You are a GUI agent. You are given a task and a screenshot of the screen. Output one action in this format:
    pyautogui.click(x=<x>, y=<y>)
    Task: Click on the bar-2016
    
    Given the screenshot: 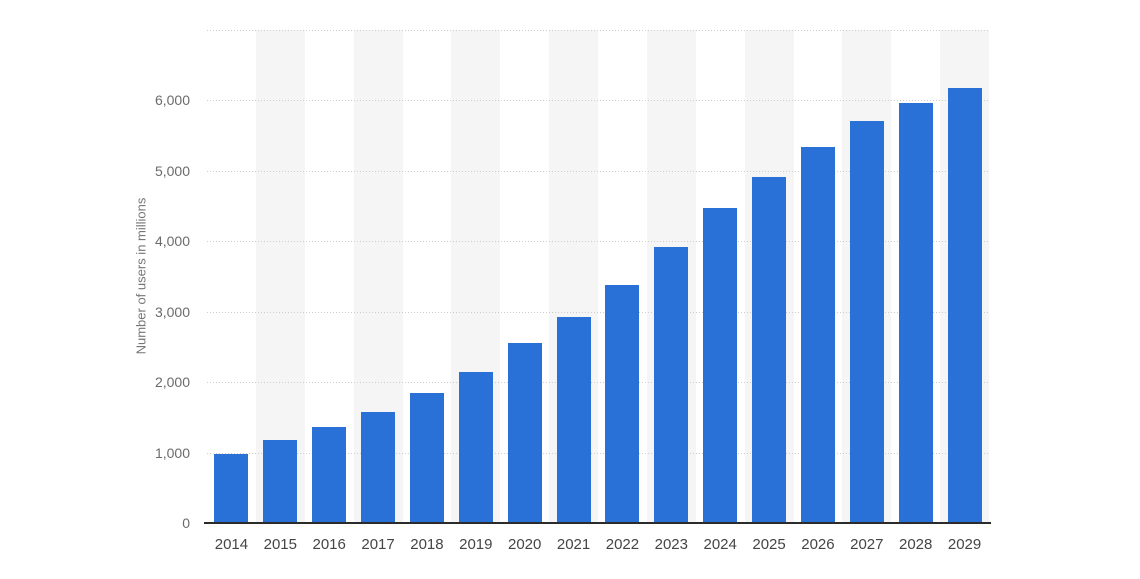 What is the action you would take?
    pyautogui.click(x=329, y=474)
    